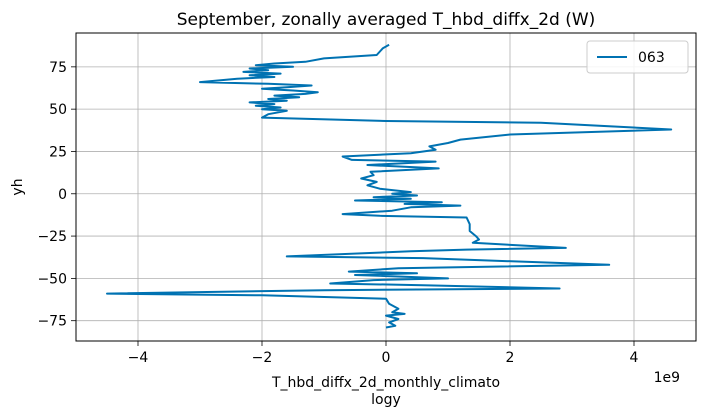 This screenshot has height=415, width=705. What do you see at coordinates (58, 68) in the screenshot?
I see `y-tick-label: 75` at bounding box center [58, 68].